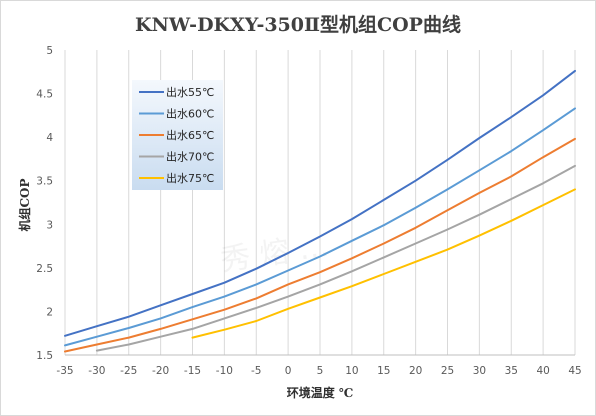 The image size is (596, 416). Describe the element at coordinates (44, 356) in the screenshot. I see `y-tick-label: 1.5` at that location.